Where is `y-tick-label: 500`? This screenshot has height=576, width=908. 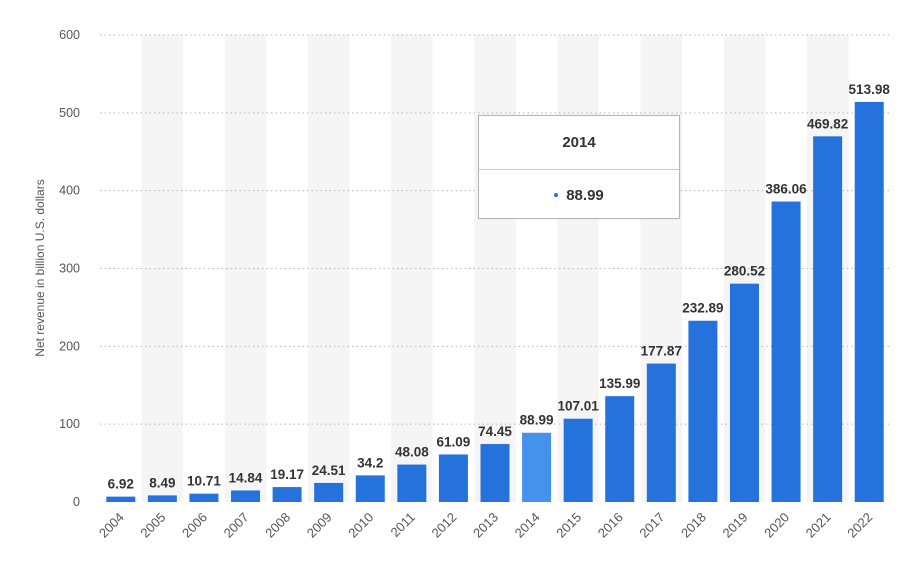
y-tick-label: 500 is located at coordinates (69, 113).